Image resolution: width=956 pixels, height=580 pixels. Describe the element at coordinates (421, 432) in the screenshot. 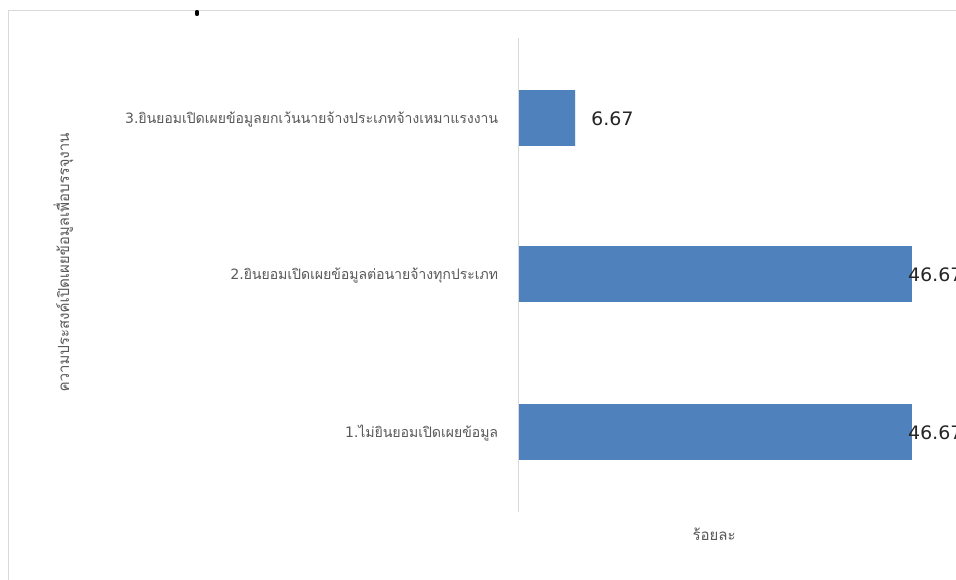

I see `category-label-1: 1.ไม่ยินยอมเปิดเผยข้อมูล` at that location.